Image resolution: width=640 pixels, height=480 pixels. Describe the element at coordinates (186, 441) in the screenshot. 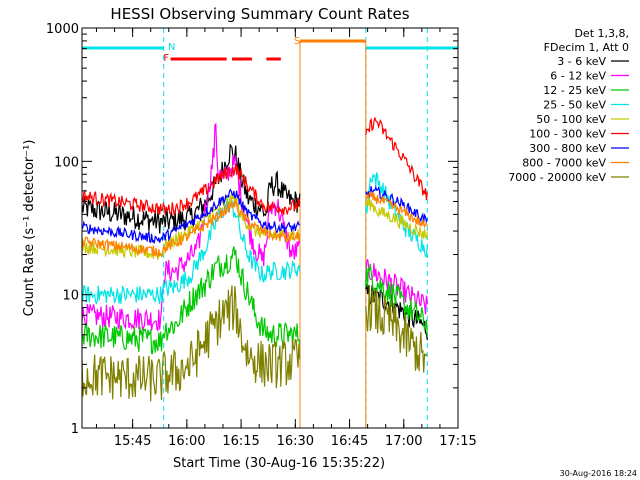

I see `x-tick-label: 16:00` at that location.